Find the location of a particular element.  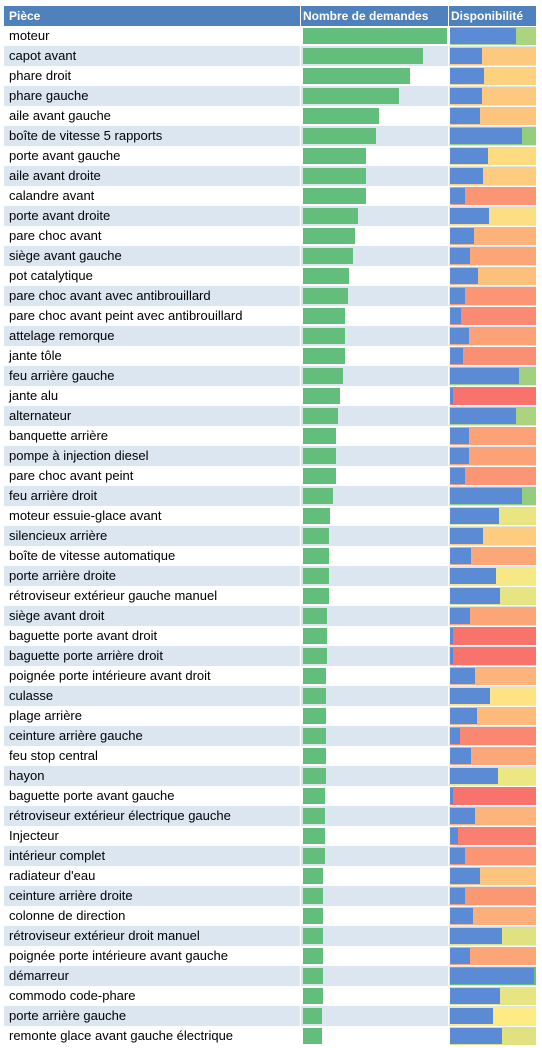

piece-label: culasse is located at coordinates (31, 695).